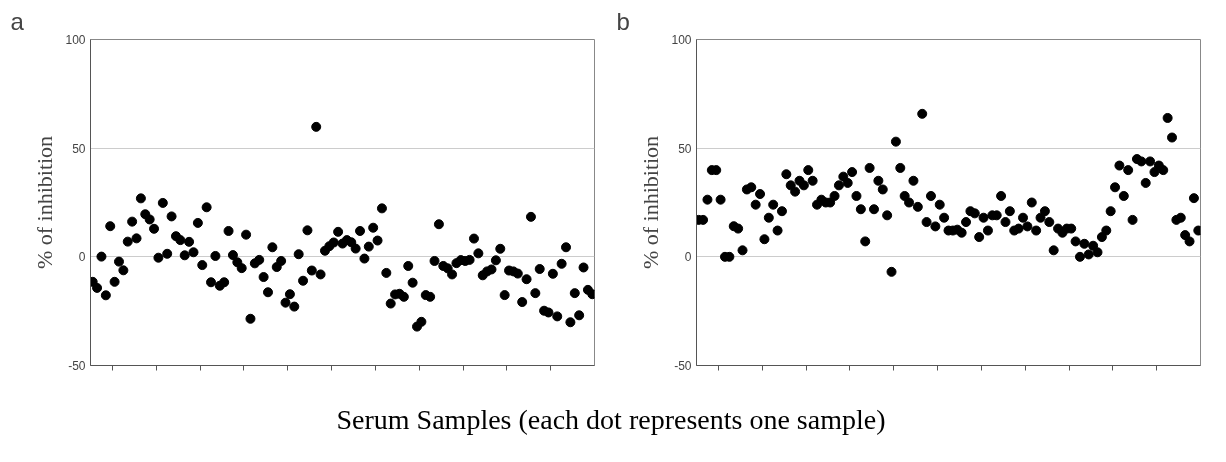 The height and width of the screenshot is (462, 1226). Describe the element at coordinates (611, 420) in the screenshot. I see `x-axis-title: Serum Samples (each dot represents one sample)` at that location.